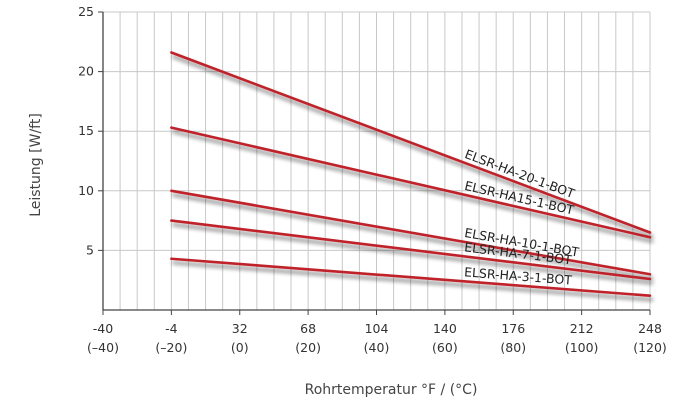  What do you see at coordinates (308, 347) in the screenshot?
I see `x-tick-label-celsius: (20)` at bounding box center [308, 347].